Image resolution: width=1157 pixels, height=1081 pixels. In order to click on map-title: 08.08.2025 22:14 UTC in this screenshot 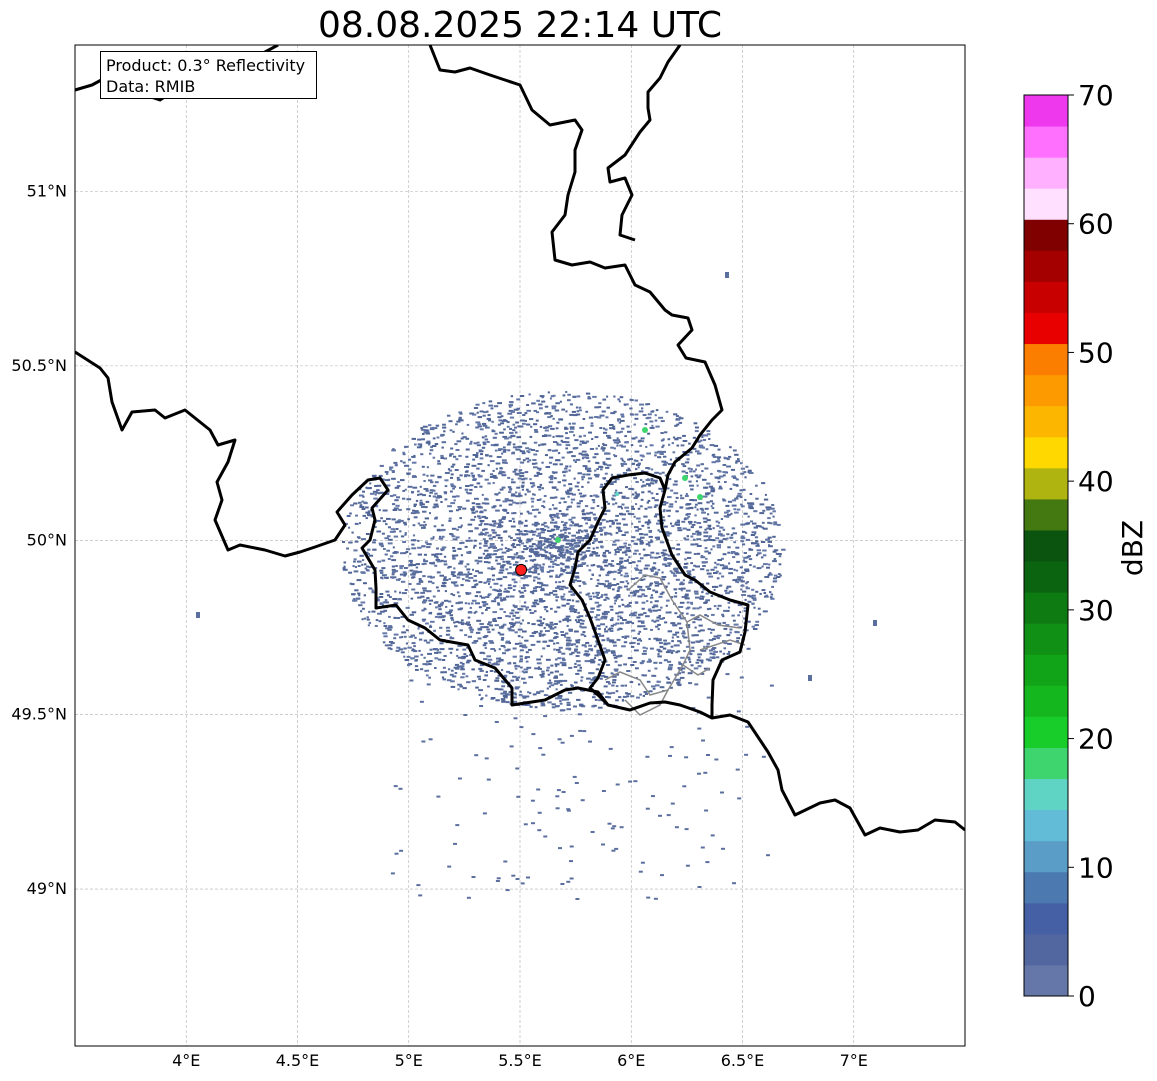, I will do `click(520, 25)`.